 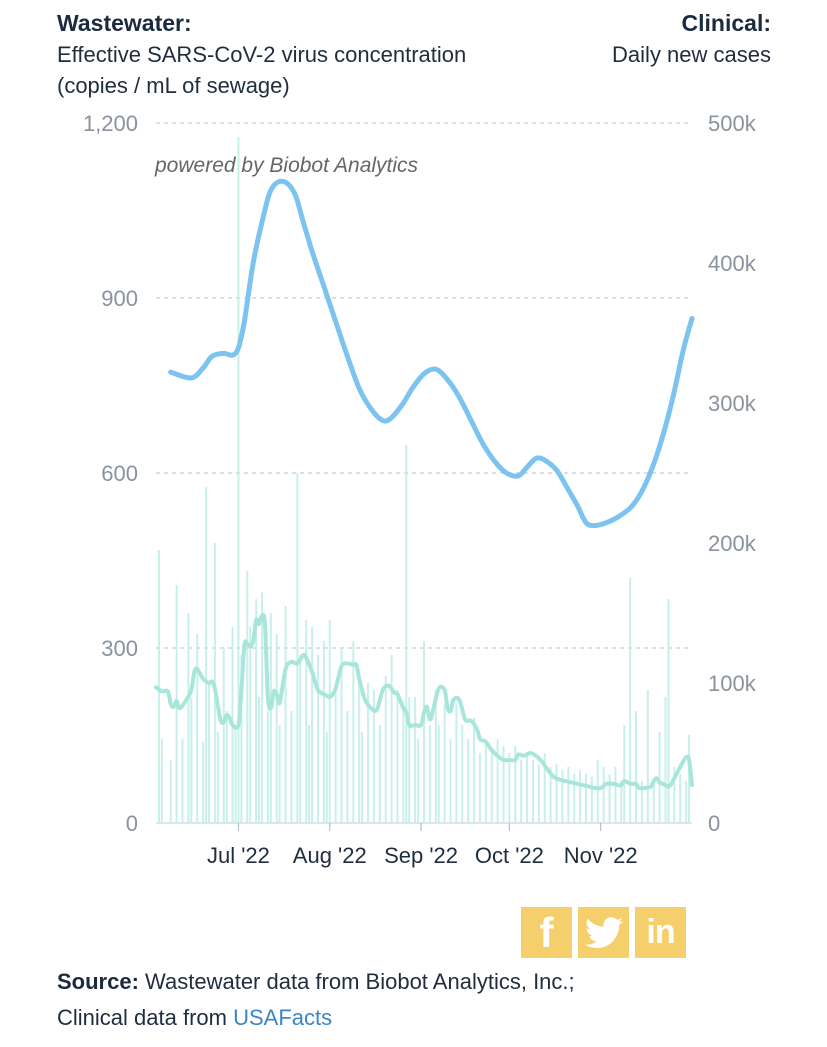 I want to click on facebook-icon: f, so click(x=546, y=932).